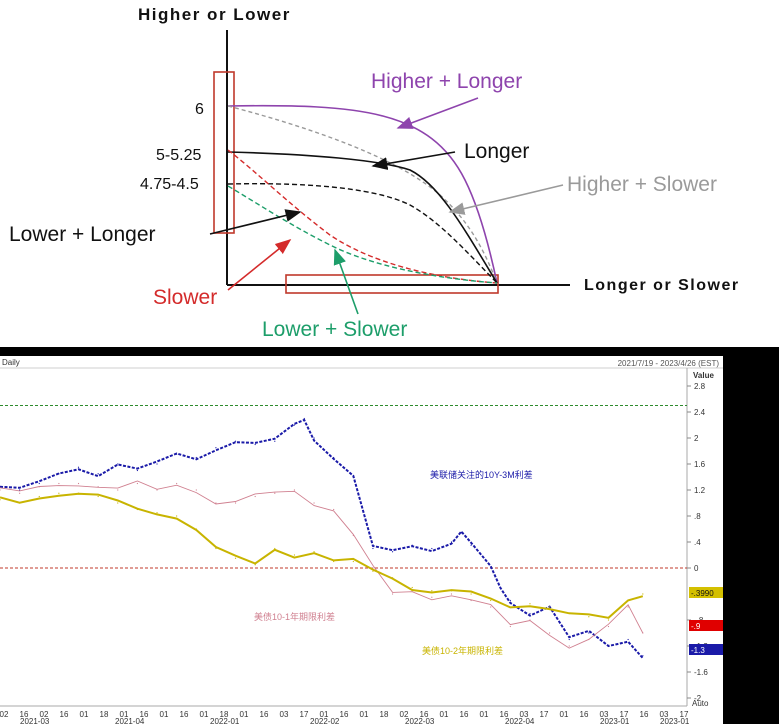 This screenshot has width=779, height=724. I want to click on y-tick-label: 2, so click(696, 438).